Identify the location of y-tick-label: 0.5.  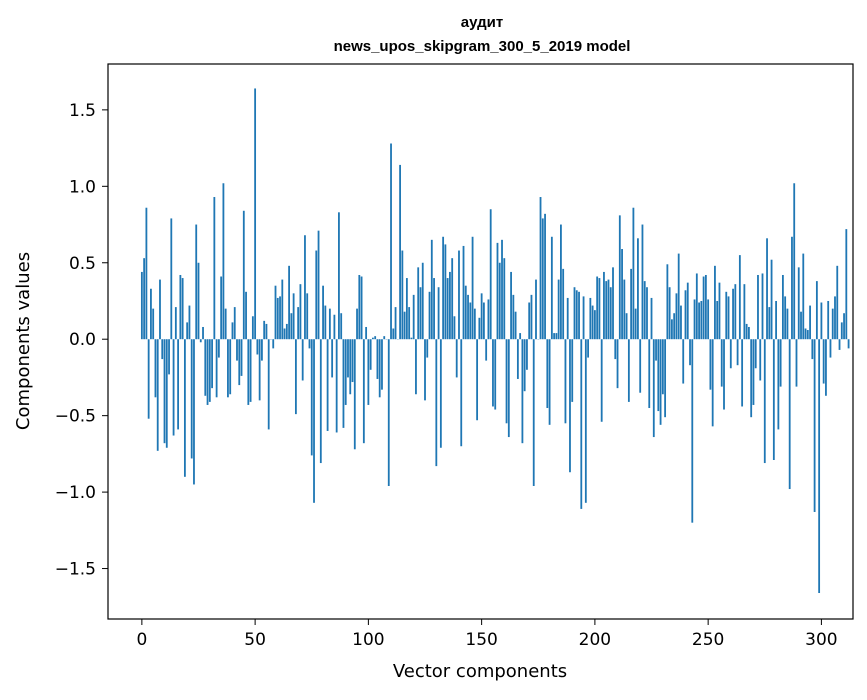
(82, 264).